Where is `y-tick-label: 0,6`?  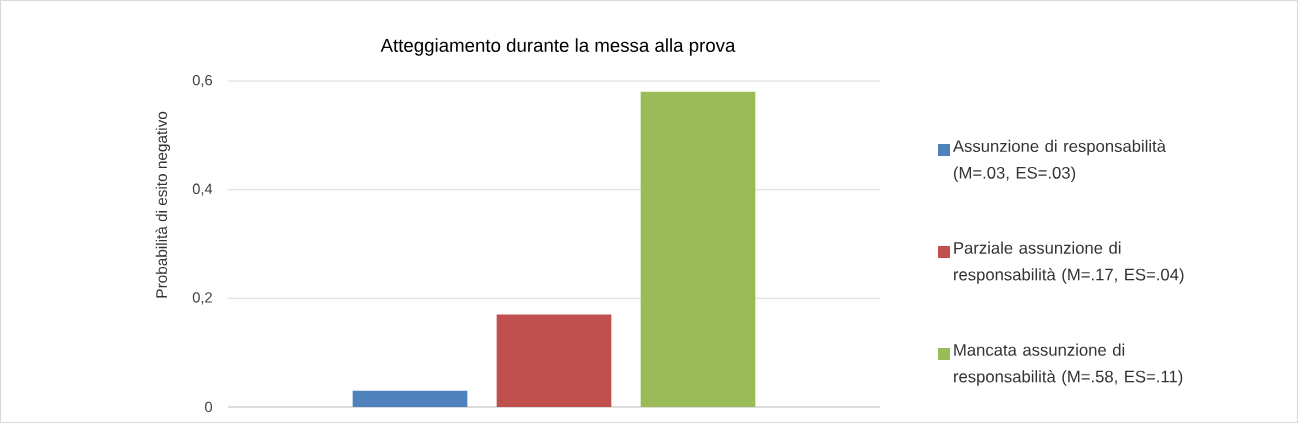 y-tick-label: 0,6 is located at coordinates (202, 81).